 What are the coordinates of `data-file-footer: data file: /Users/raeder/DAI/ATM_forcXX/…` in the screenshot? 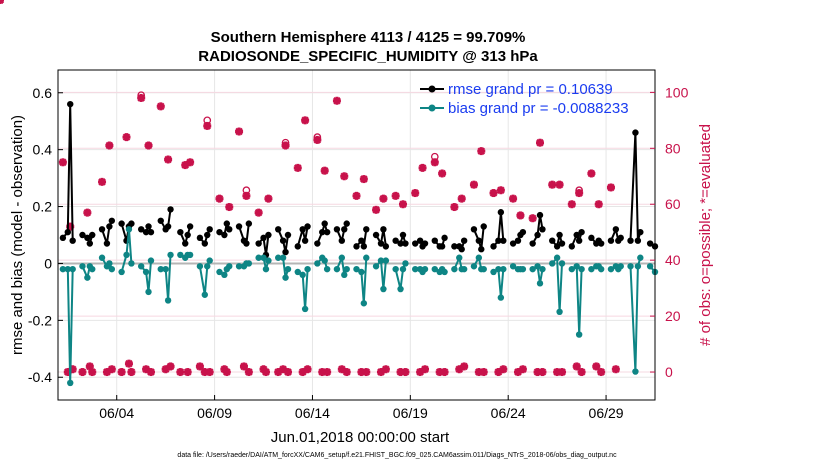 It's located at (397, 455).